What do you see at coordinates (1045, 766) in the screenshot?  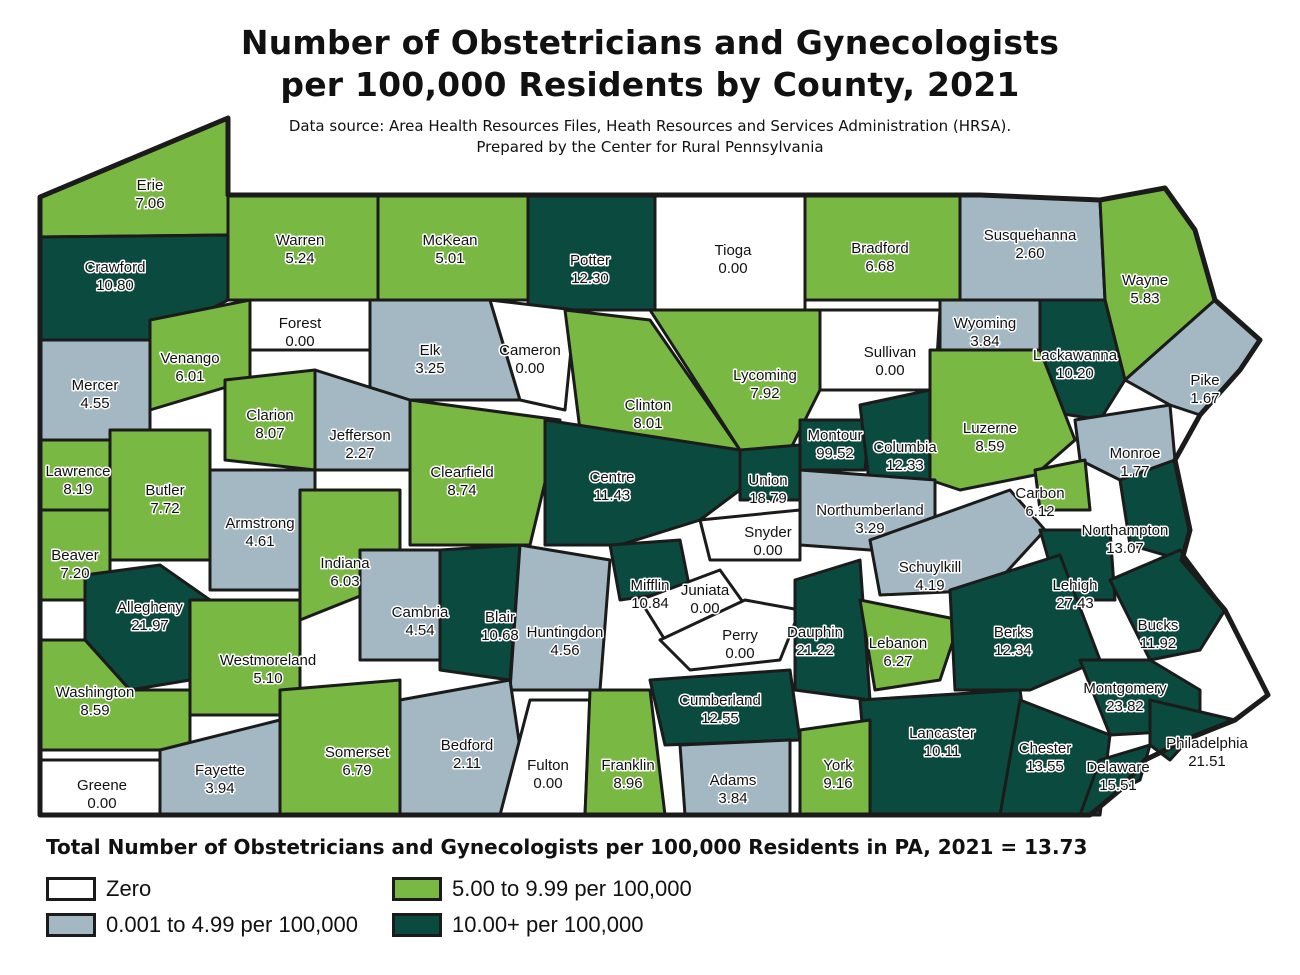 I see `county-value-chester: 13.55` at bounding box center [1045, 766].